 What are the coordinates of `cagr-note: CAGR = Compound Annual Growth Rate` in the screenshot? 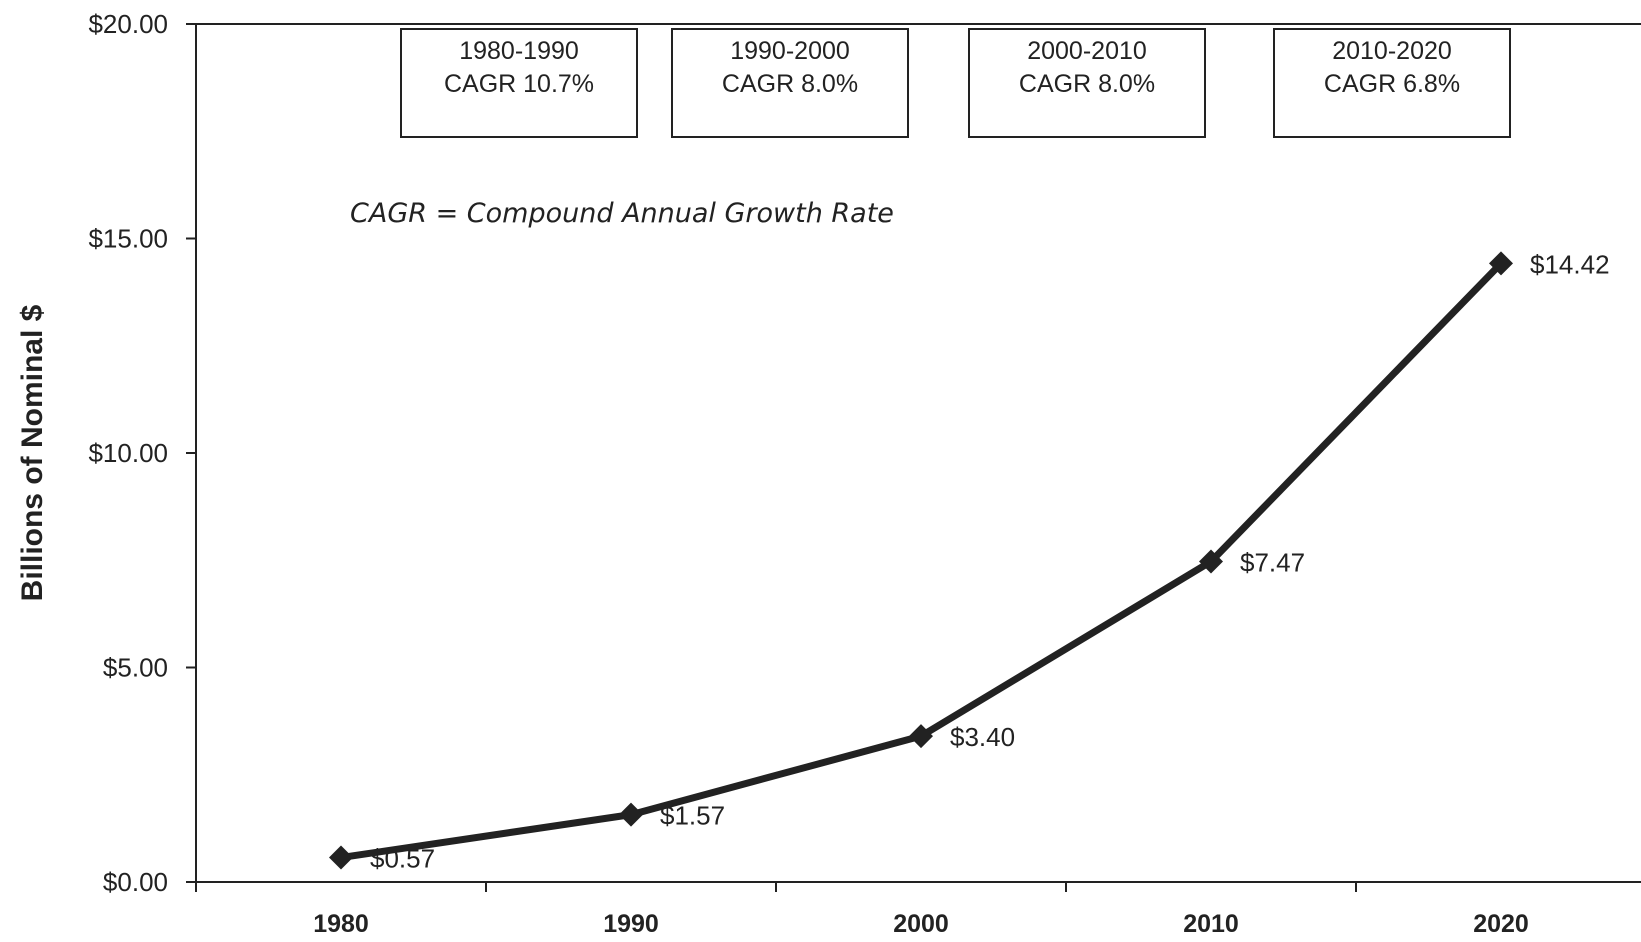 It's located at (622, 213).